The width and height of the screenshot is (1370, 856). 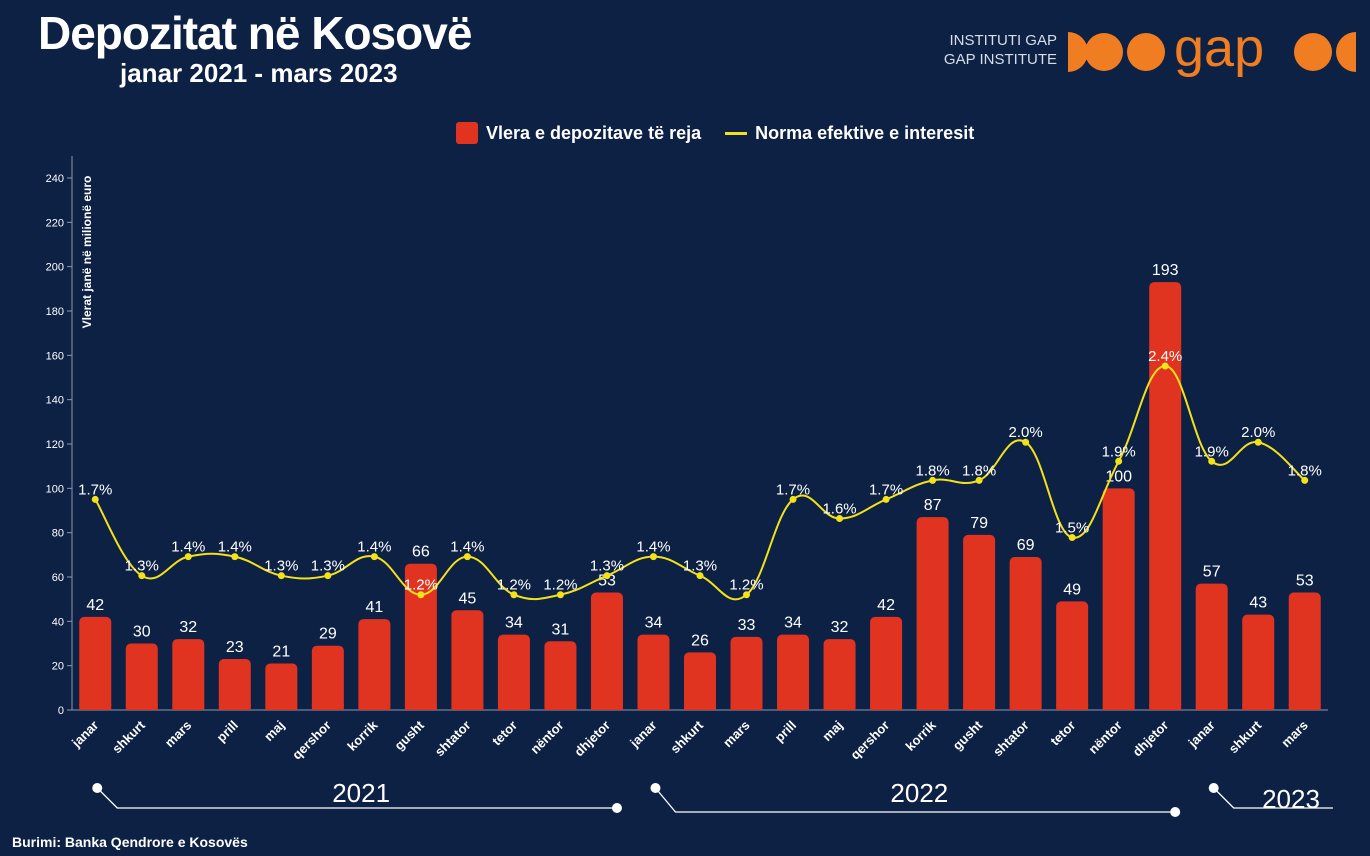 I want to click on x-tick-label: dhjetor, so click(x=1151, y=739).